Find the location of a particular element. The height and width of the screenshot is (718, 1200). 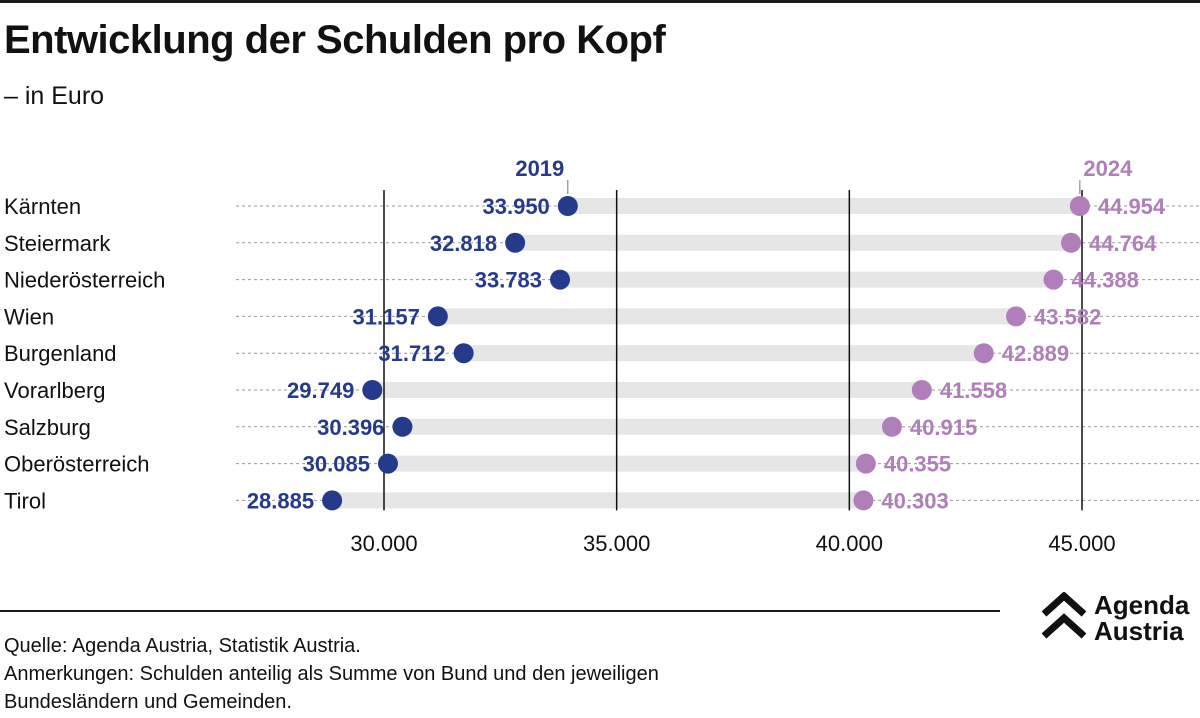

x-tick-label: 45.000 is located at coordinates (1081, 543).